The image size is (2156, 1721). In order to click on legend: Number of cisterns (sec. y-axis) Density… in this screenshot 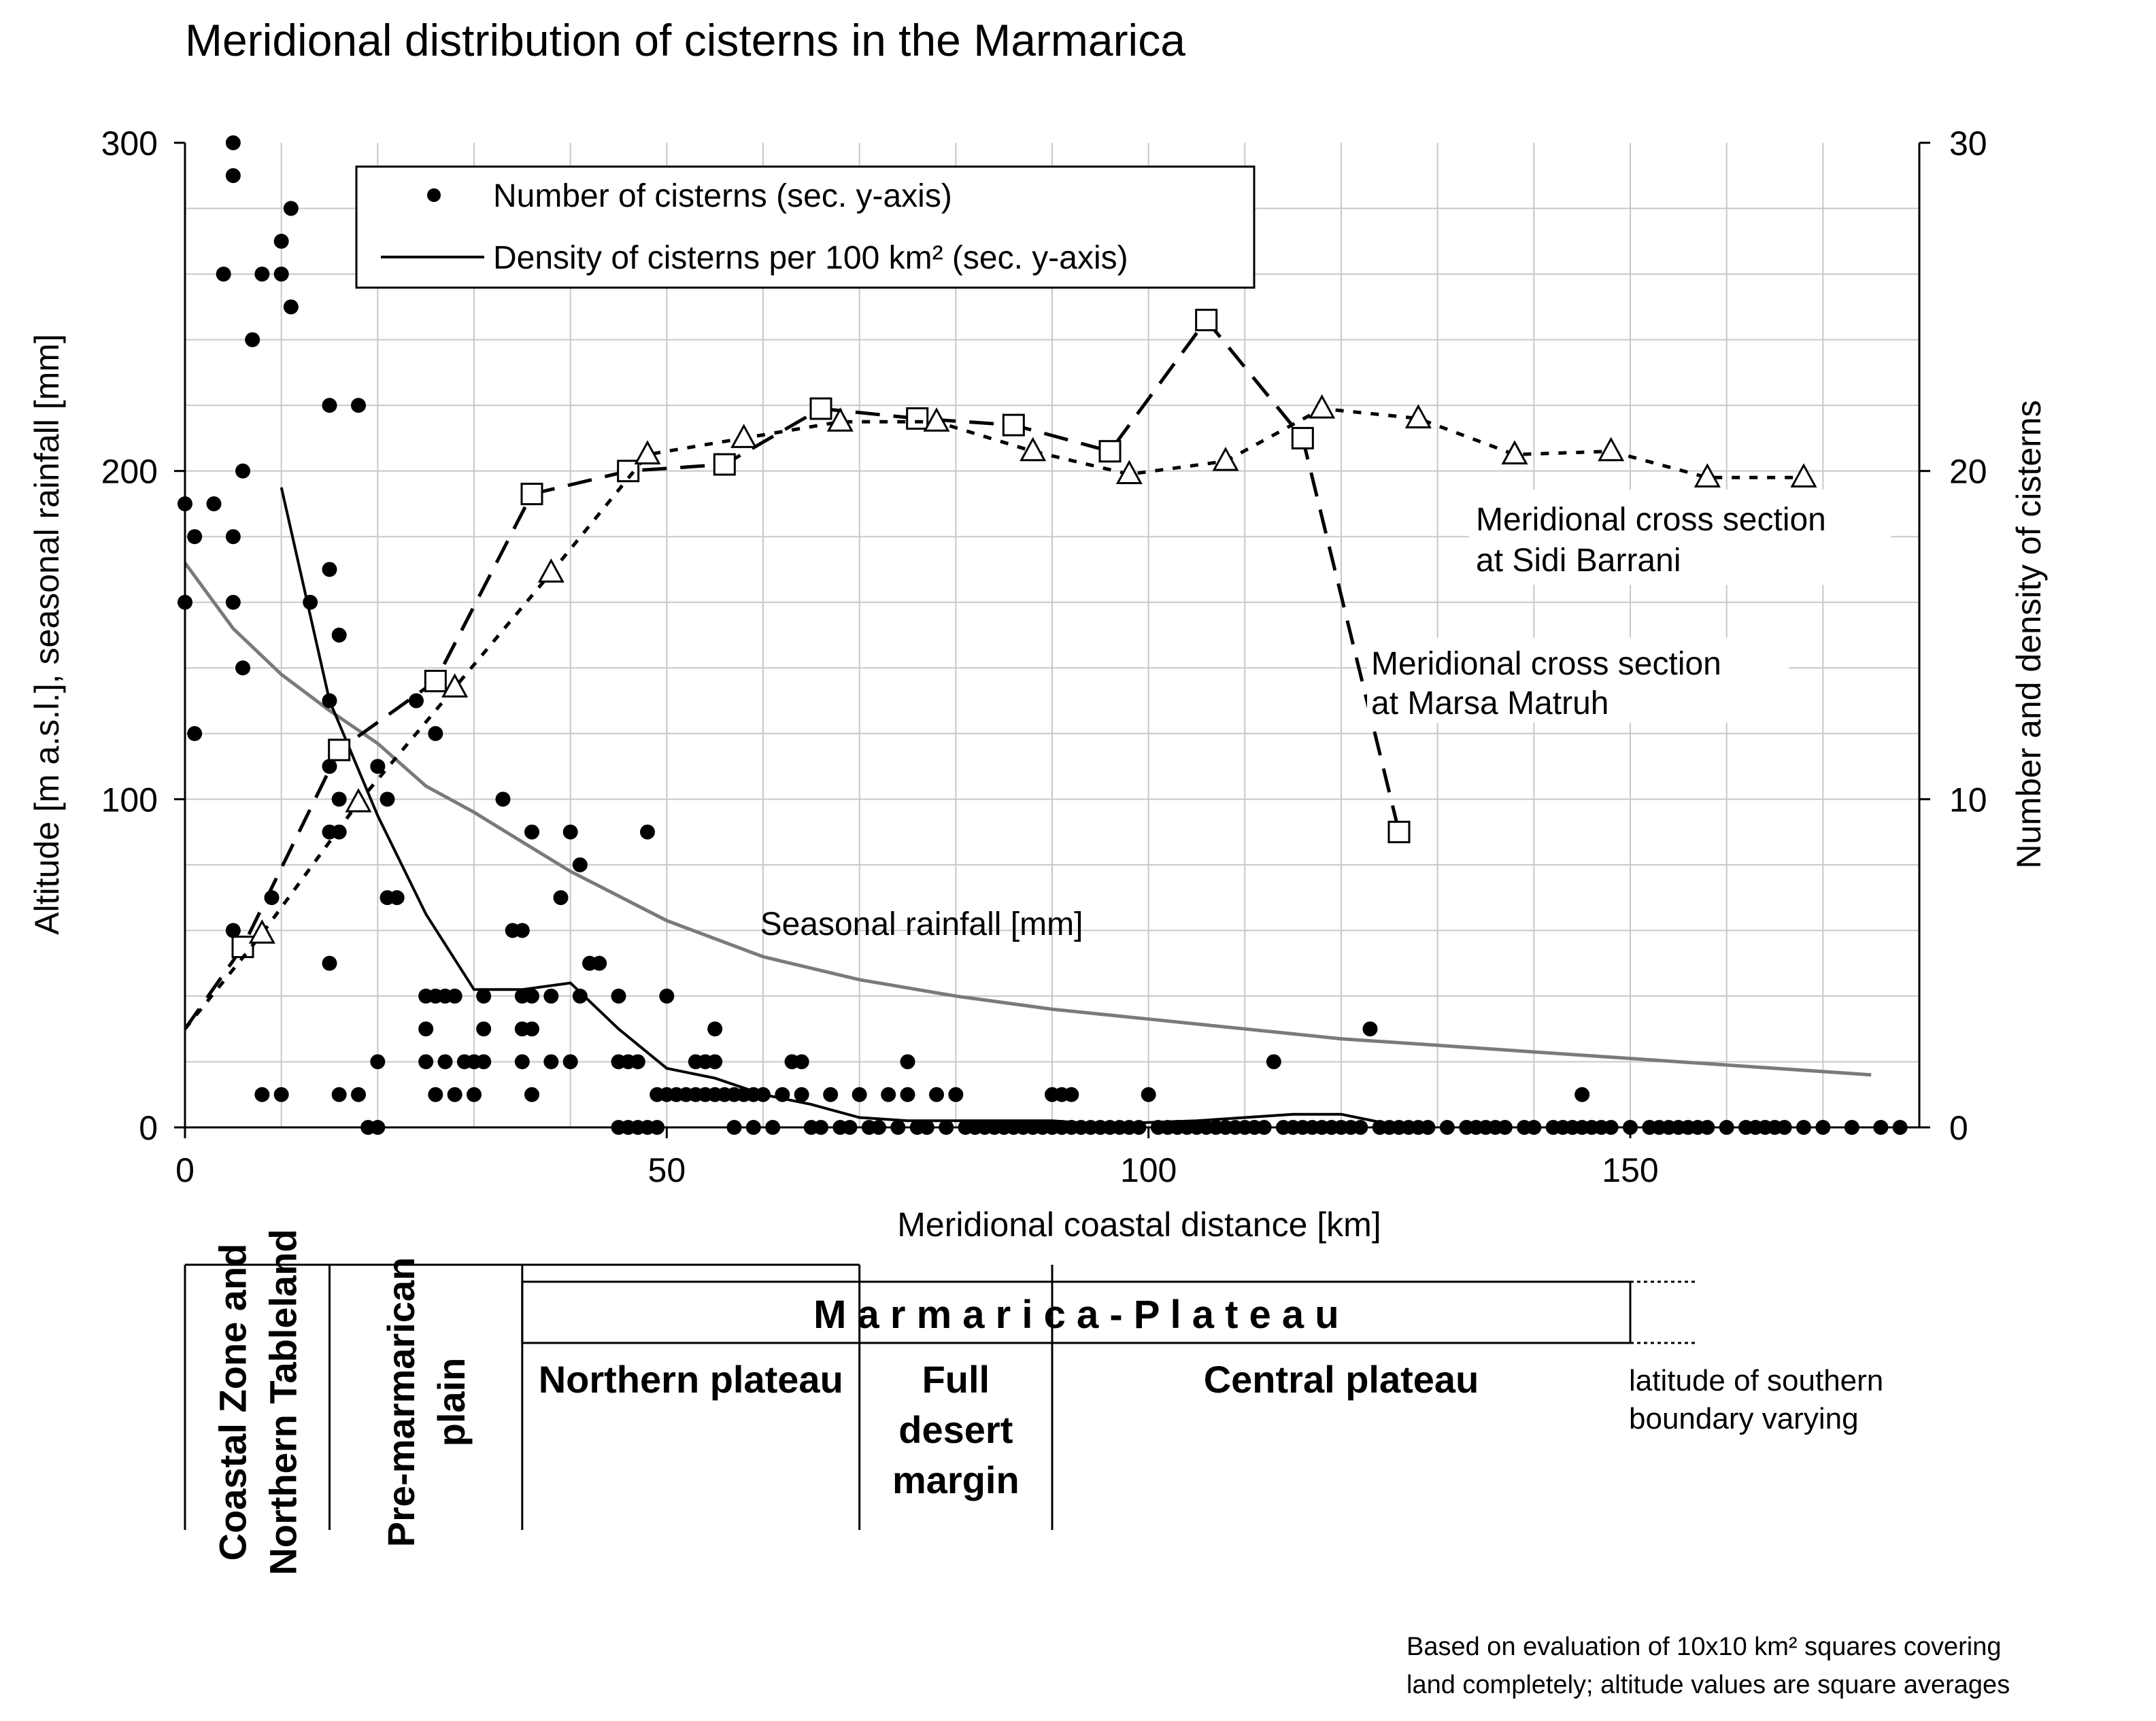, I will do `click(805, 227)`.